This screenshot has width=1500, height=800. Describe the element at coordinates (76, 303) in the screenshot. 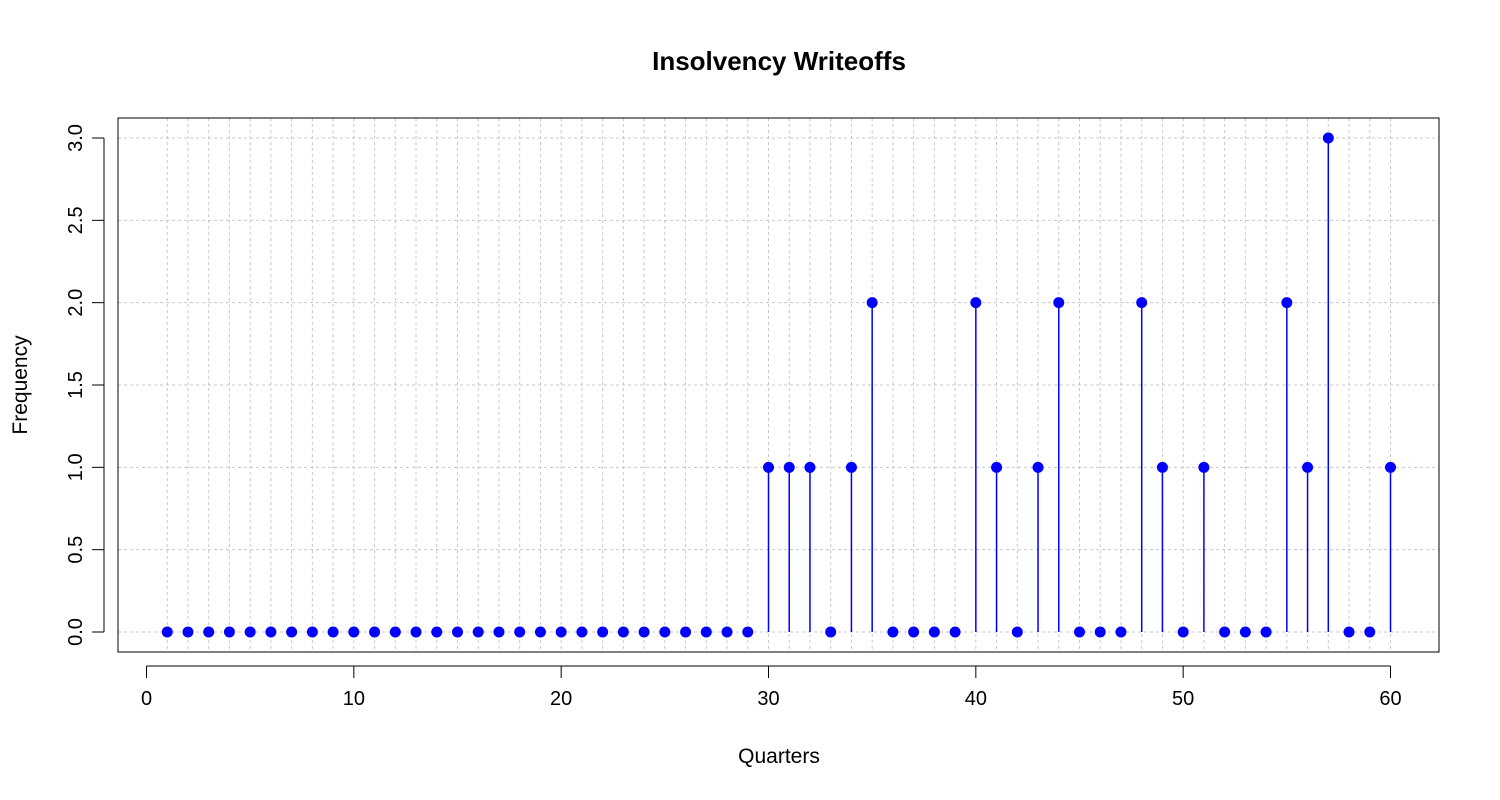

I see `y-tick-label: 2.0` at that location.